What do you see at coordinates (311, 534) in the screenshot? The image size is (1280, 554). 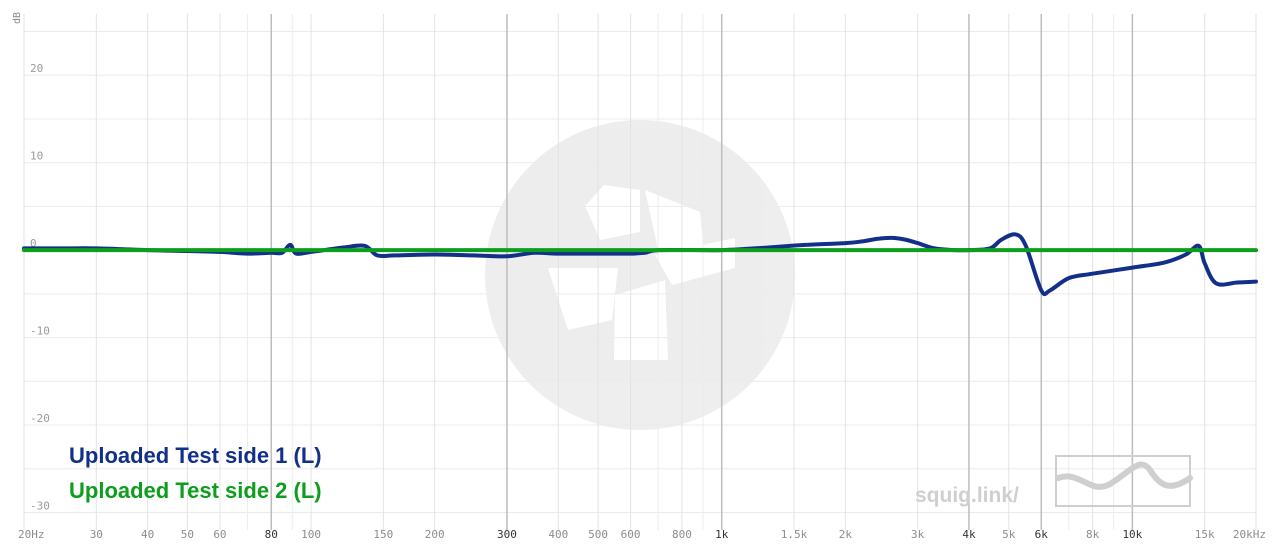 I see `x-tick-label: 100` at bounding box center [311, 534].